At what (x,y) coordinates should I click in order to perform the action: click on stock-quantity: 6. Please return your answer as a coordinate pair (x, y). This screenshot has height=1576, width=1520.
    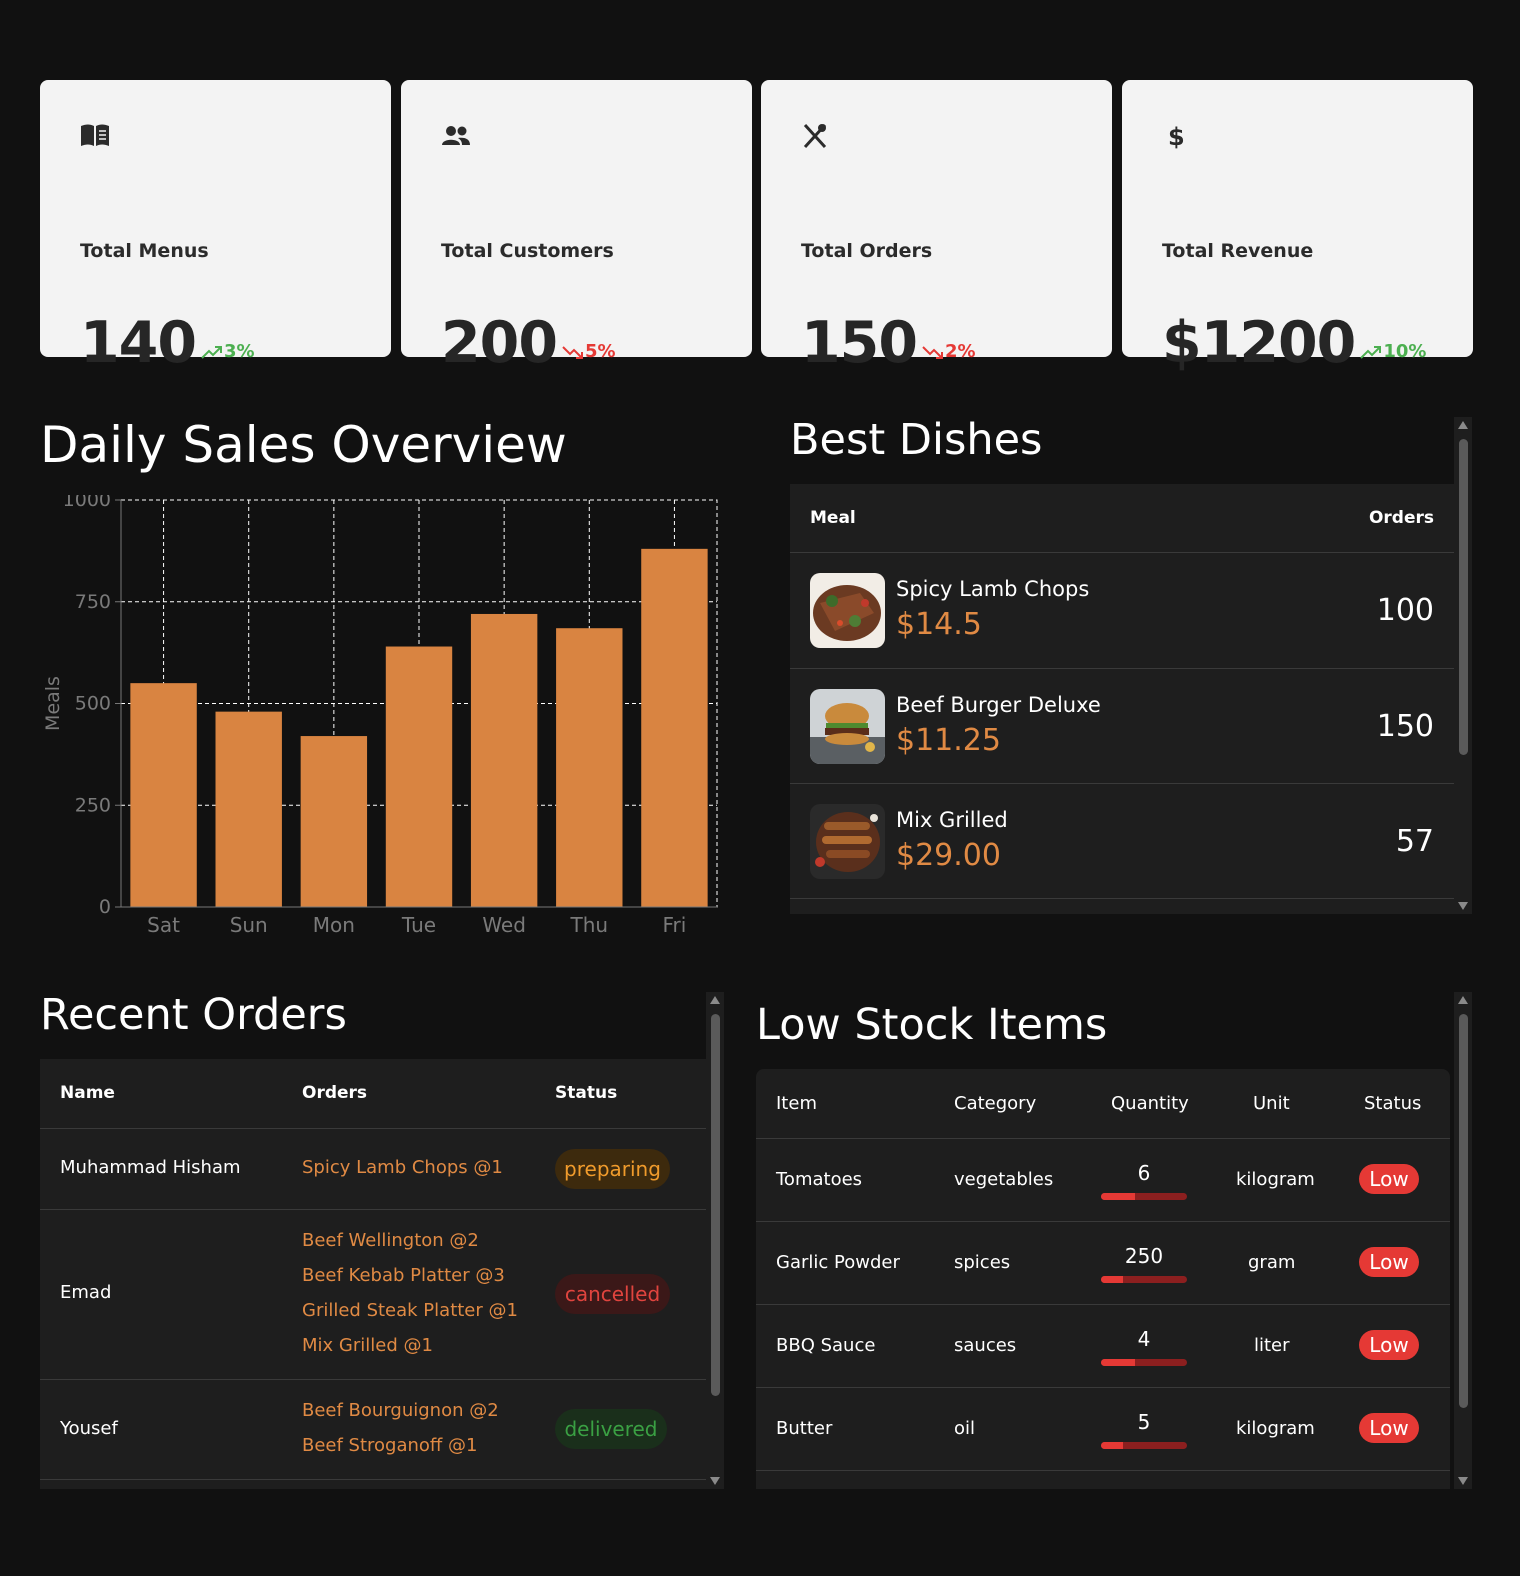
    Looking at the image, I should click on (1144, 1173).